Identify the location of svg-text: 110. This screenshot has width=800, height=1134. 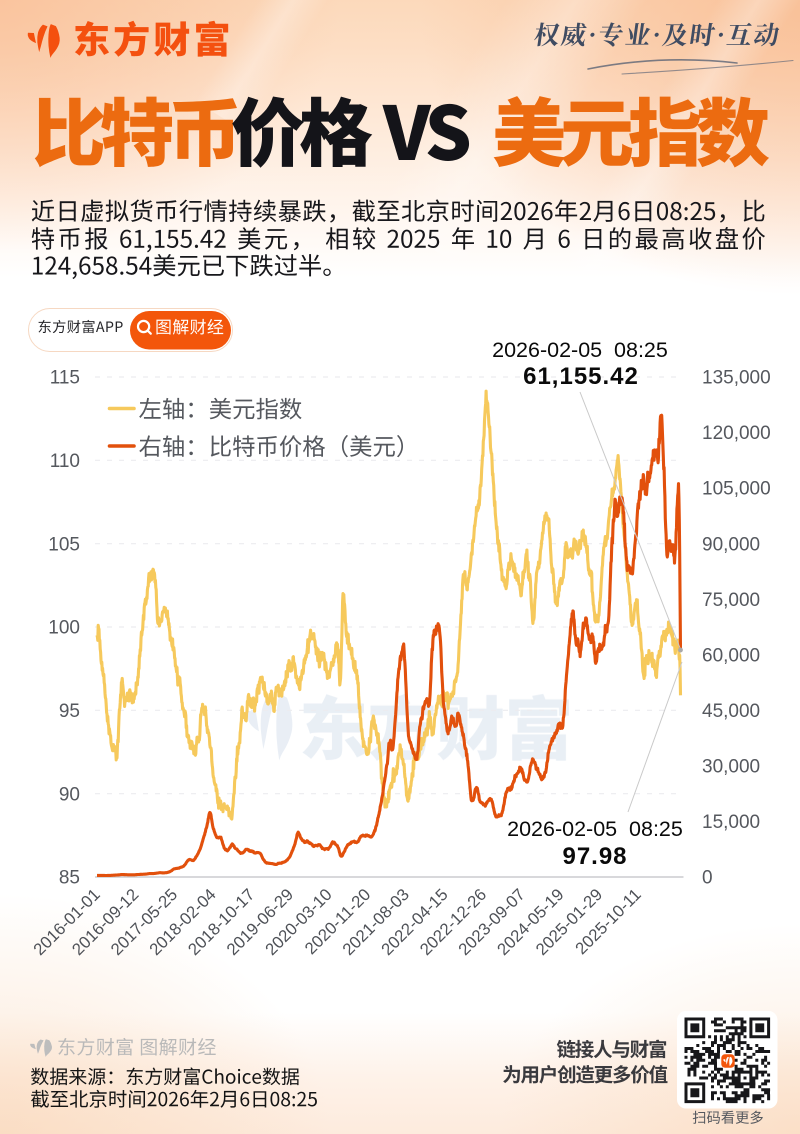
(65, 461).